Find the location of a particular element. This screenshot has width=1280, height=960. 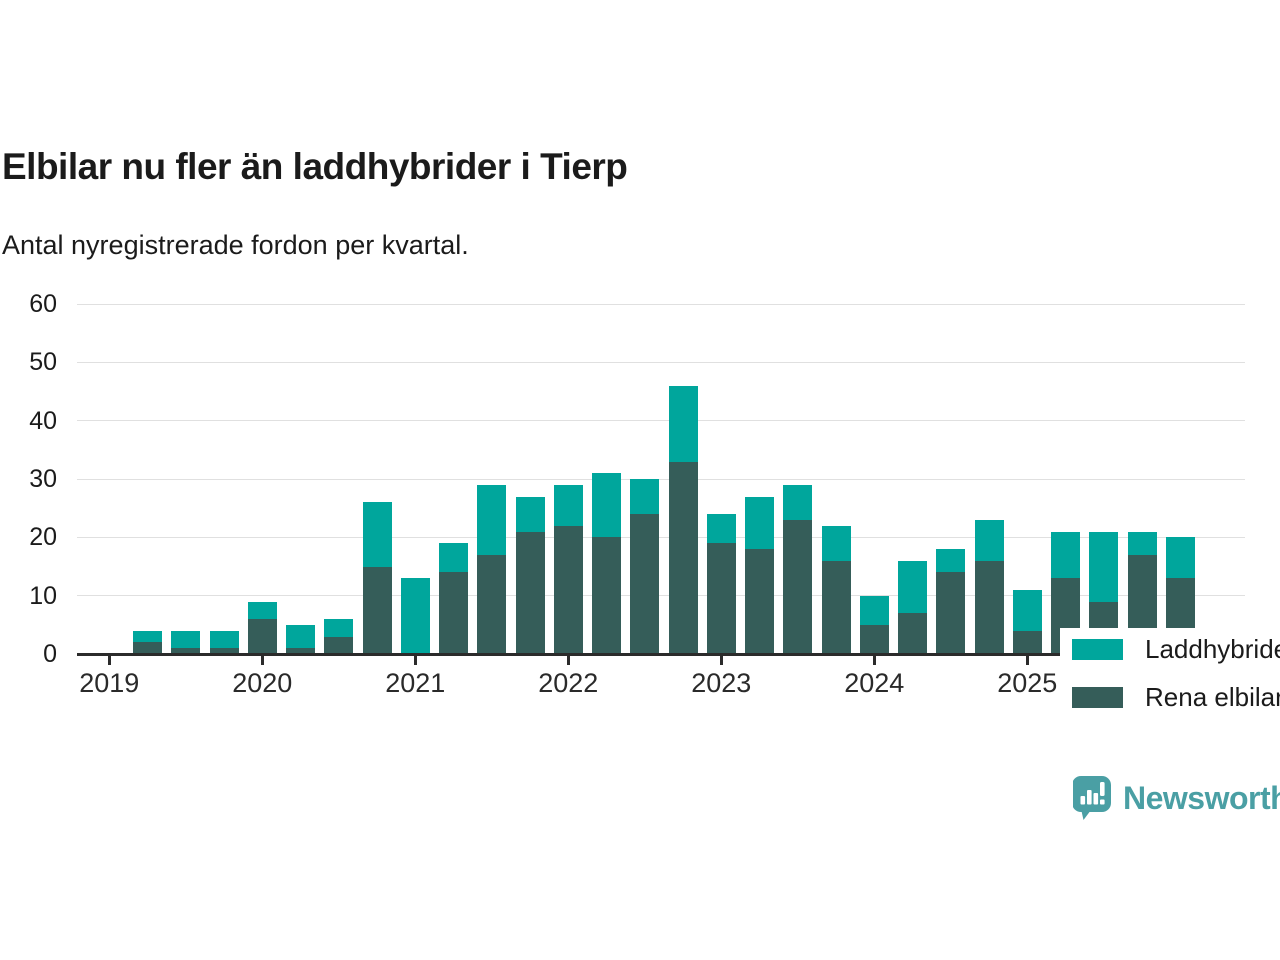

chart-title: Elbilar nu fler än laddhybrider i Tierp is located at coordinates (315, 166).